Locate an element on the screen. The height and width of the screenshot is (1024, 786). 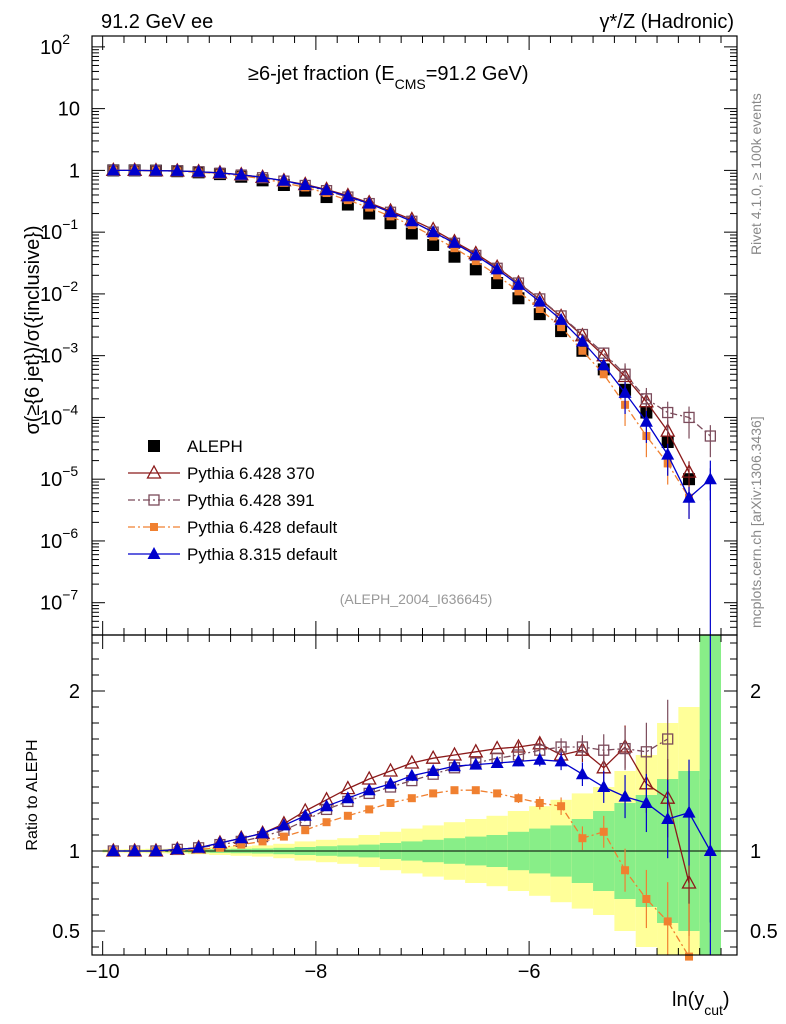
main-y-tick-label: 10⁻⁶ is located at coordinates (59, 539).